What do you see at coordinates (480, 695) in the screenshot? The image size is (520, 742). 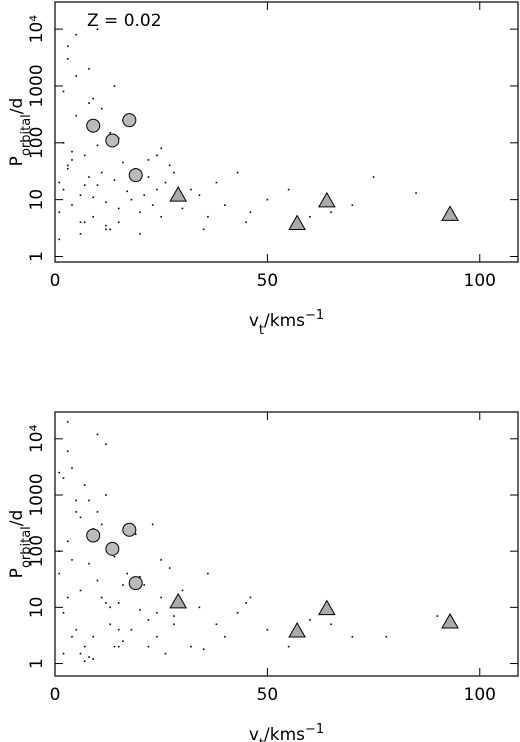 I see `x-tick-label: 100` at bounding box center [480, 695].